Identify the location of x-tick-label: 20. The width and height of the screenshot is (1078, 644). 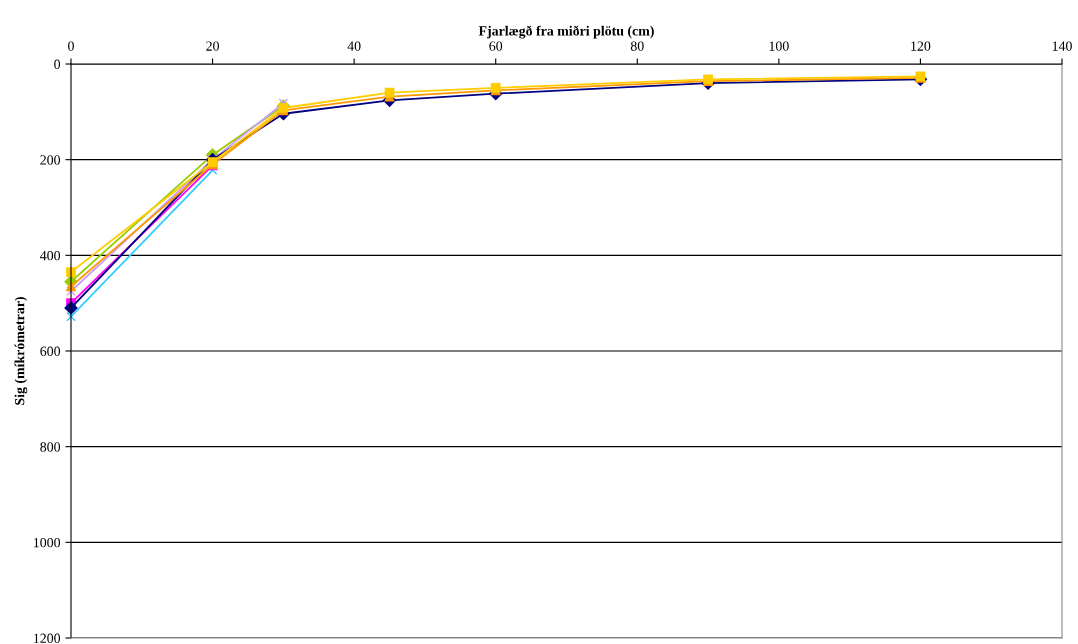
(212, 46).